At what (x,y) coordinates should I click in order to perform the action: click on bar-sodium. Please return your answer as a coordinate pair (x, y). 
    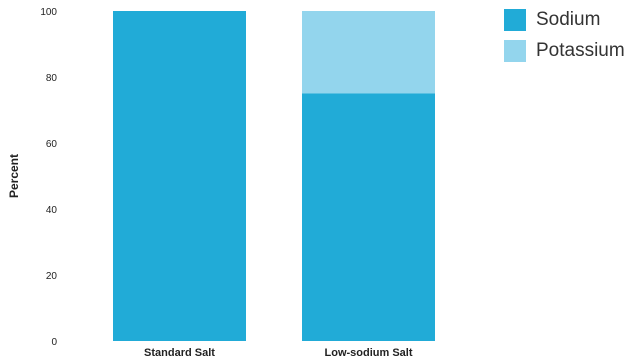
    Looking at the image, I should click on (368, 217).